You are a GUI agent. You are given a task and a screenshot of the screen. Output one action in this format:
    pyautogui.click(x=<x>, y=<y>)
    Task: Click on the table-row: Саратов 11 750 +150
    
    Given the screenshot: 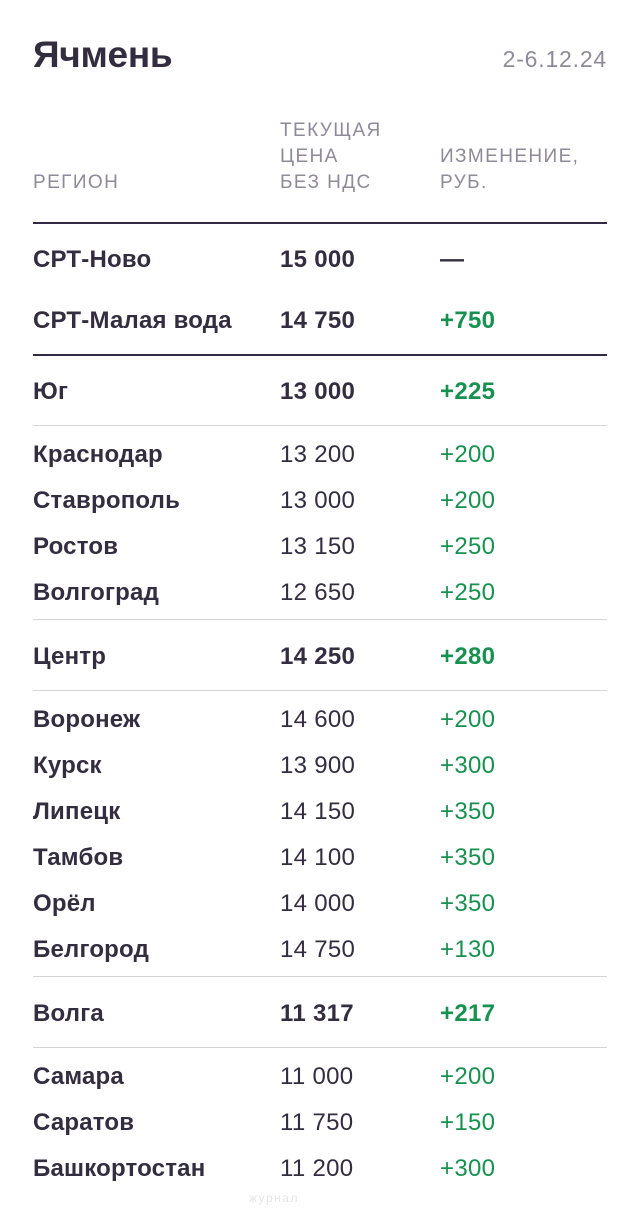 What is the action you would take?
    pyautogui.click(x=320, y=1123)
    